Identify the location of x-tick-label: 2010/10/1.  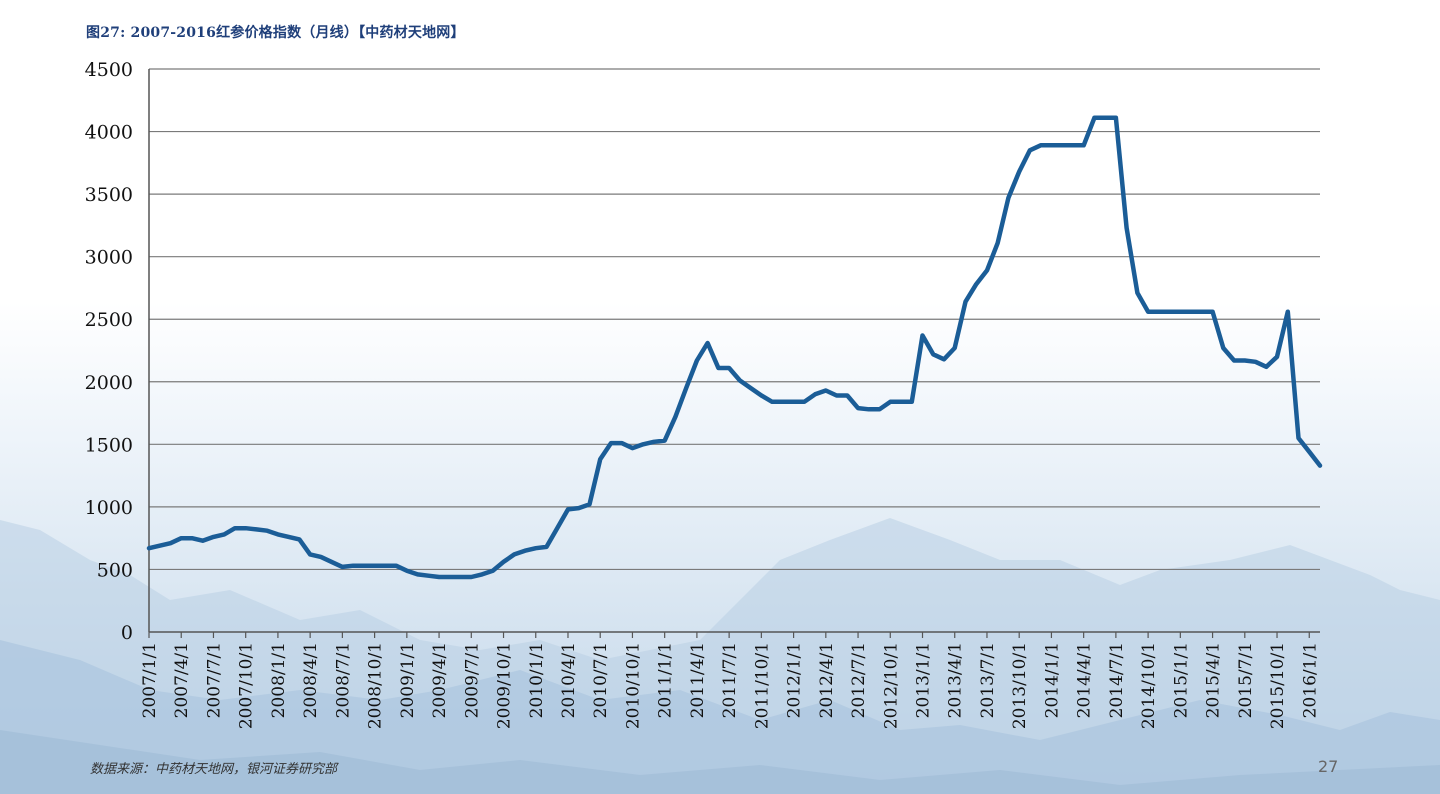
(633, 685).